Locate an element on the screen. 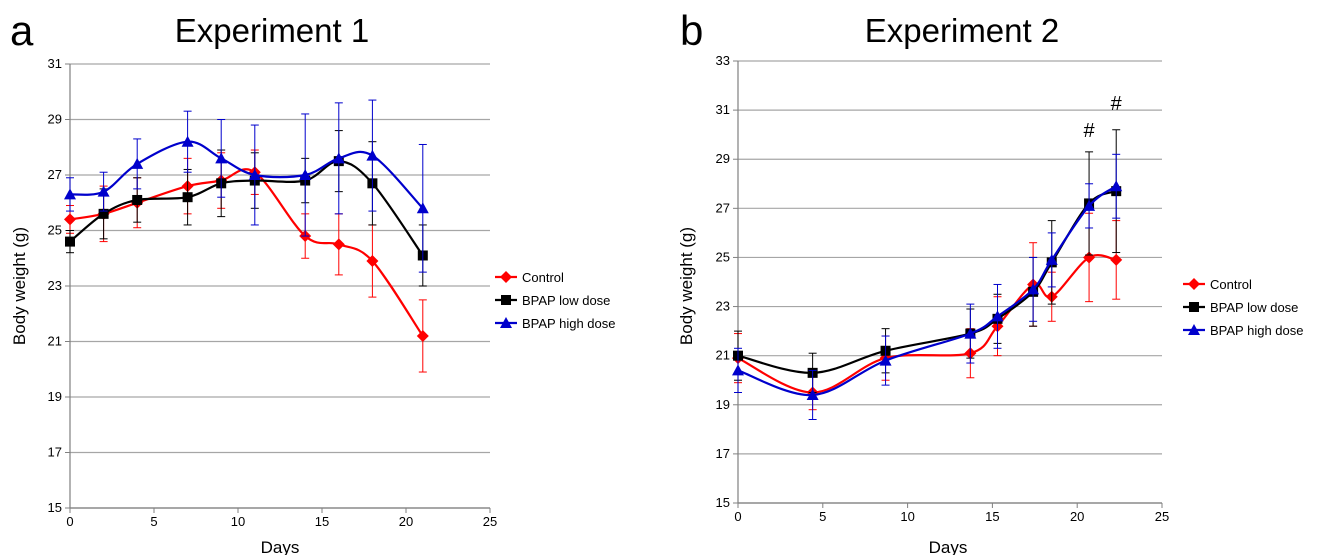 The image size is (1338, 555). panel-b-letter: b is located at coordinates (691, 30).